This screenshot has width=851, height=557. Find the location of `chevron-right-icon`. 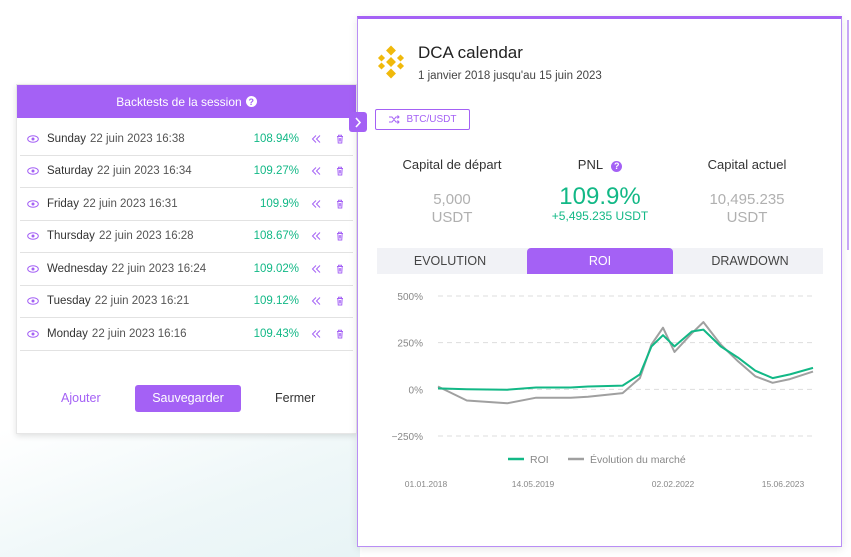

chevron-right-icon is located at coordinates (358, 122).